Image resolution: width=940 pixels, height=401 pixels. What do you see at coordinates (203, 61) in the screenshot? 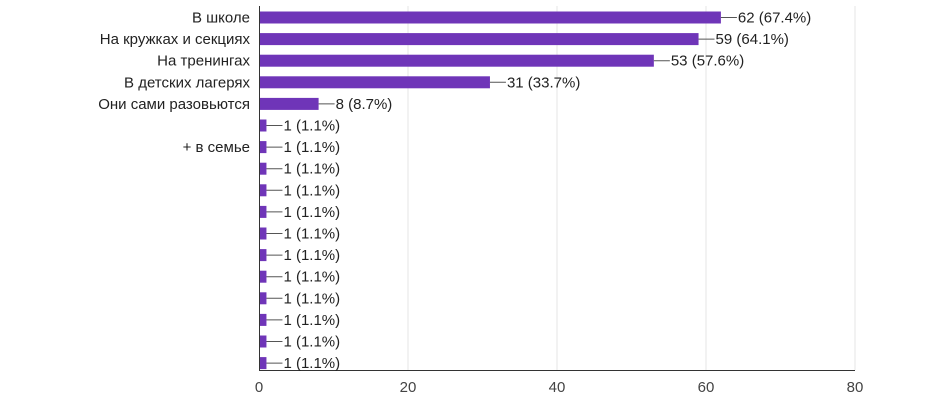
I see `category-label: На тренингах` at bounding box center [203, 61].